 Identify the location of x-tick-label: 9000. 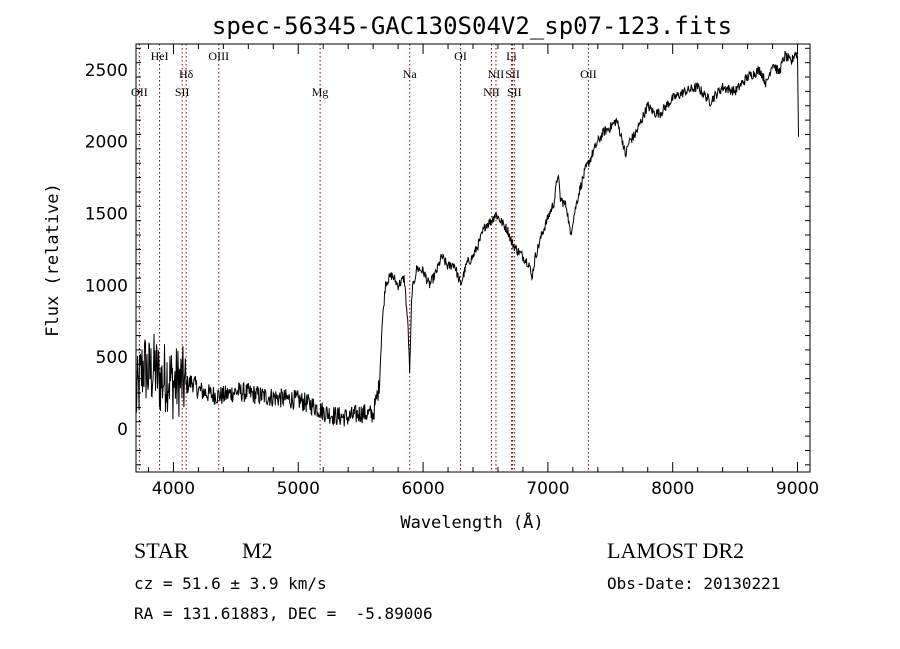
(797, 489).